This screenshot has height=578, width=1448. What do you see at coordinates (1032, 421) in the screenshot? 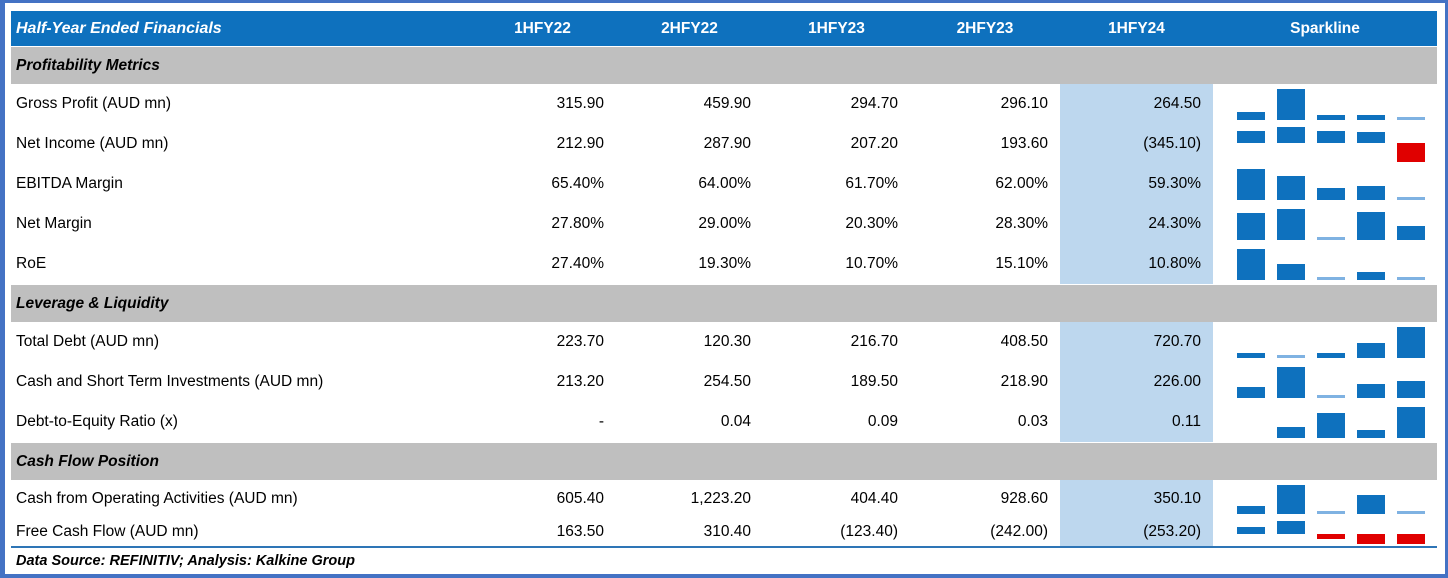
I see `cell-2hfy23: 0.03` at bounding box center [1032, 421].